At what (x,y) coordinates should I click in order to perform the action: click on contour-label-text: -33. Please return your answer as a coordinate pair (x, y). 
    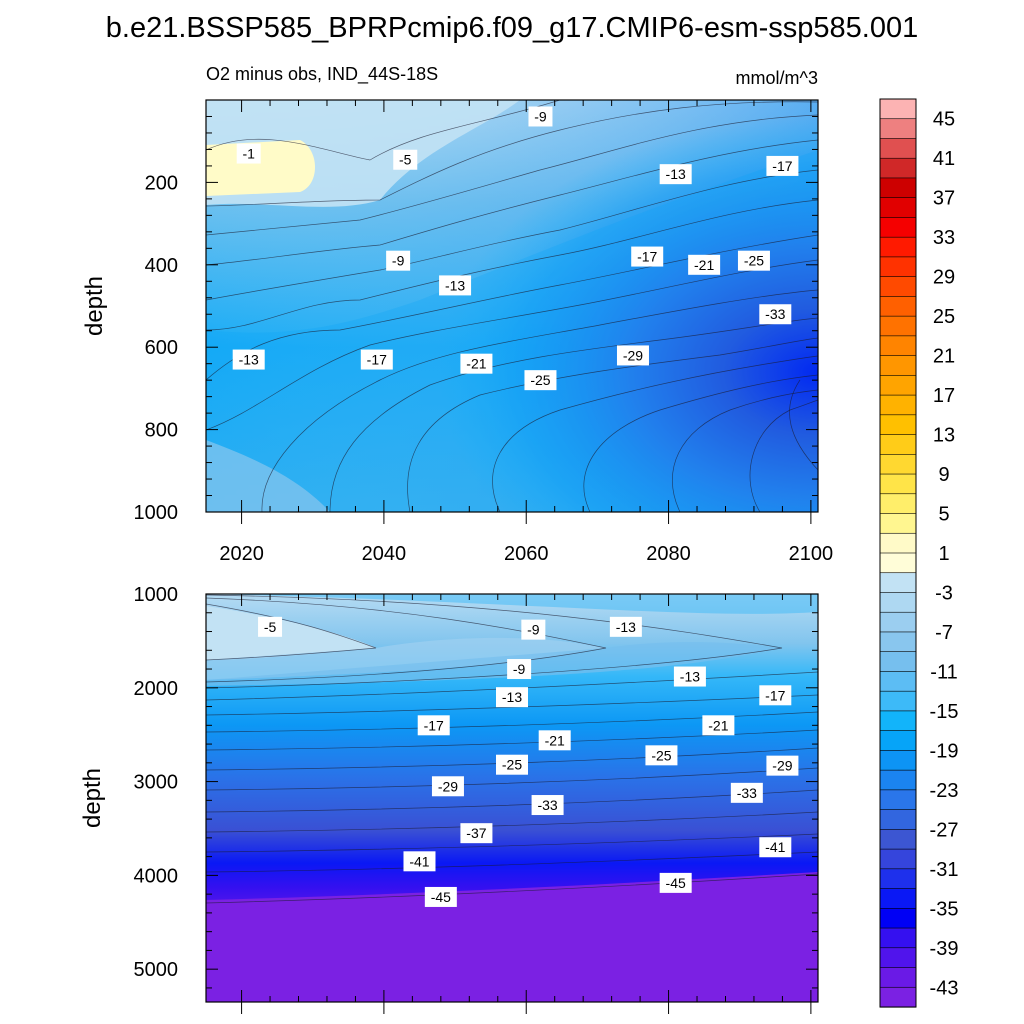
    Looking at the image, I should click on (747, 793).